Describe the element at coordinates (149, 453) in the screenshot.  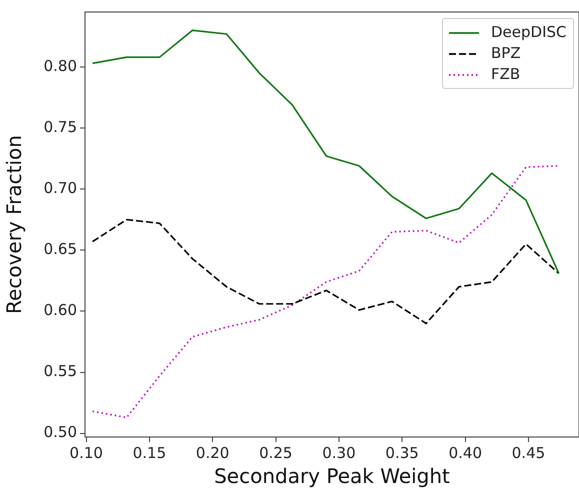
I see `x-tick-label: 0.15` at that location.